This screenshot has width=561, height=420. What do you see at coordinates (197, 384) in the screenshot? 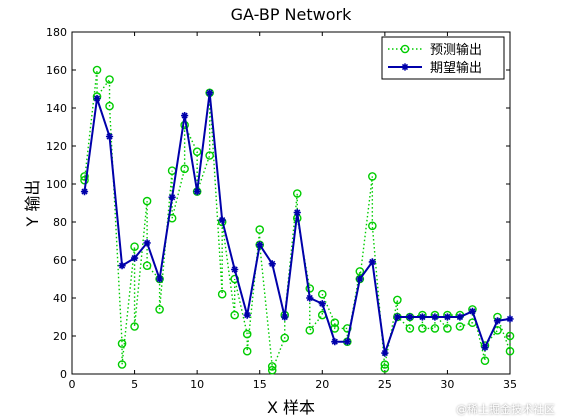
I see `x-tick-label: 10` at bounding box center [197, 384].